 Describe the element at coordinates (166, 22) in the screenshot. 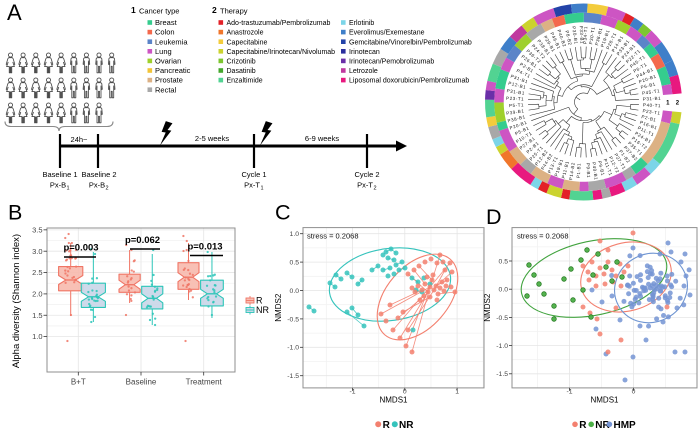

I see `svg-text: Breast` at that location.